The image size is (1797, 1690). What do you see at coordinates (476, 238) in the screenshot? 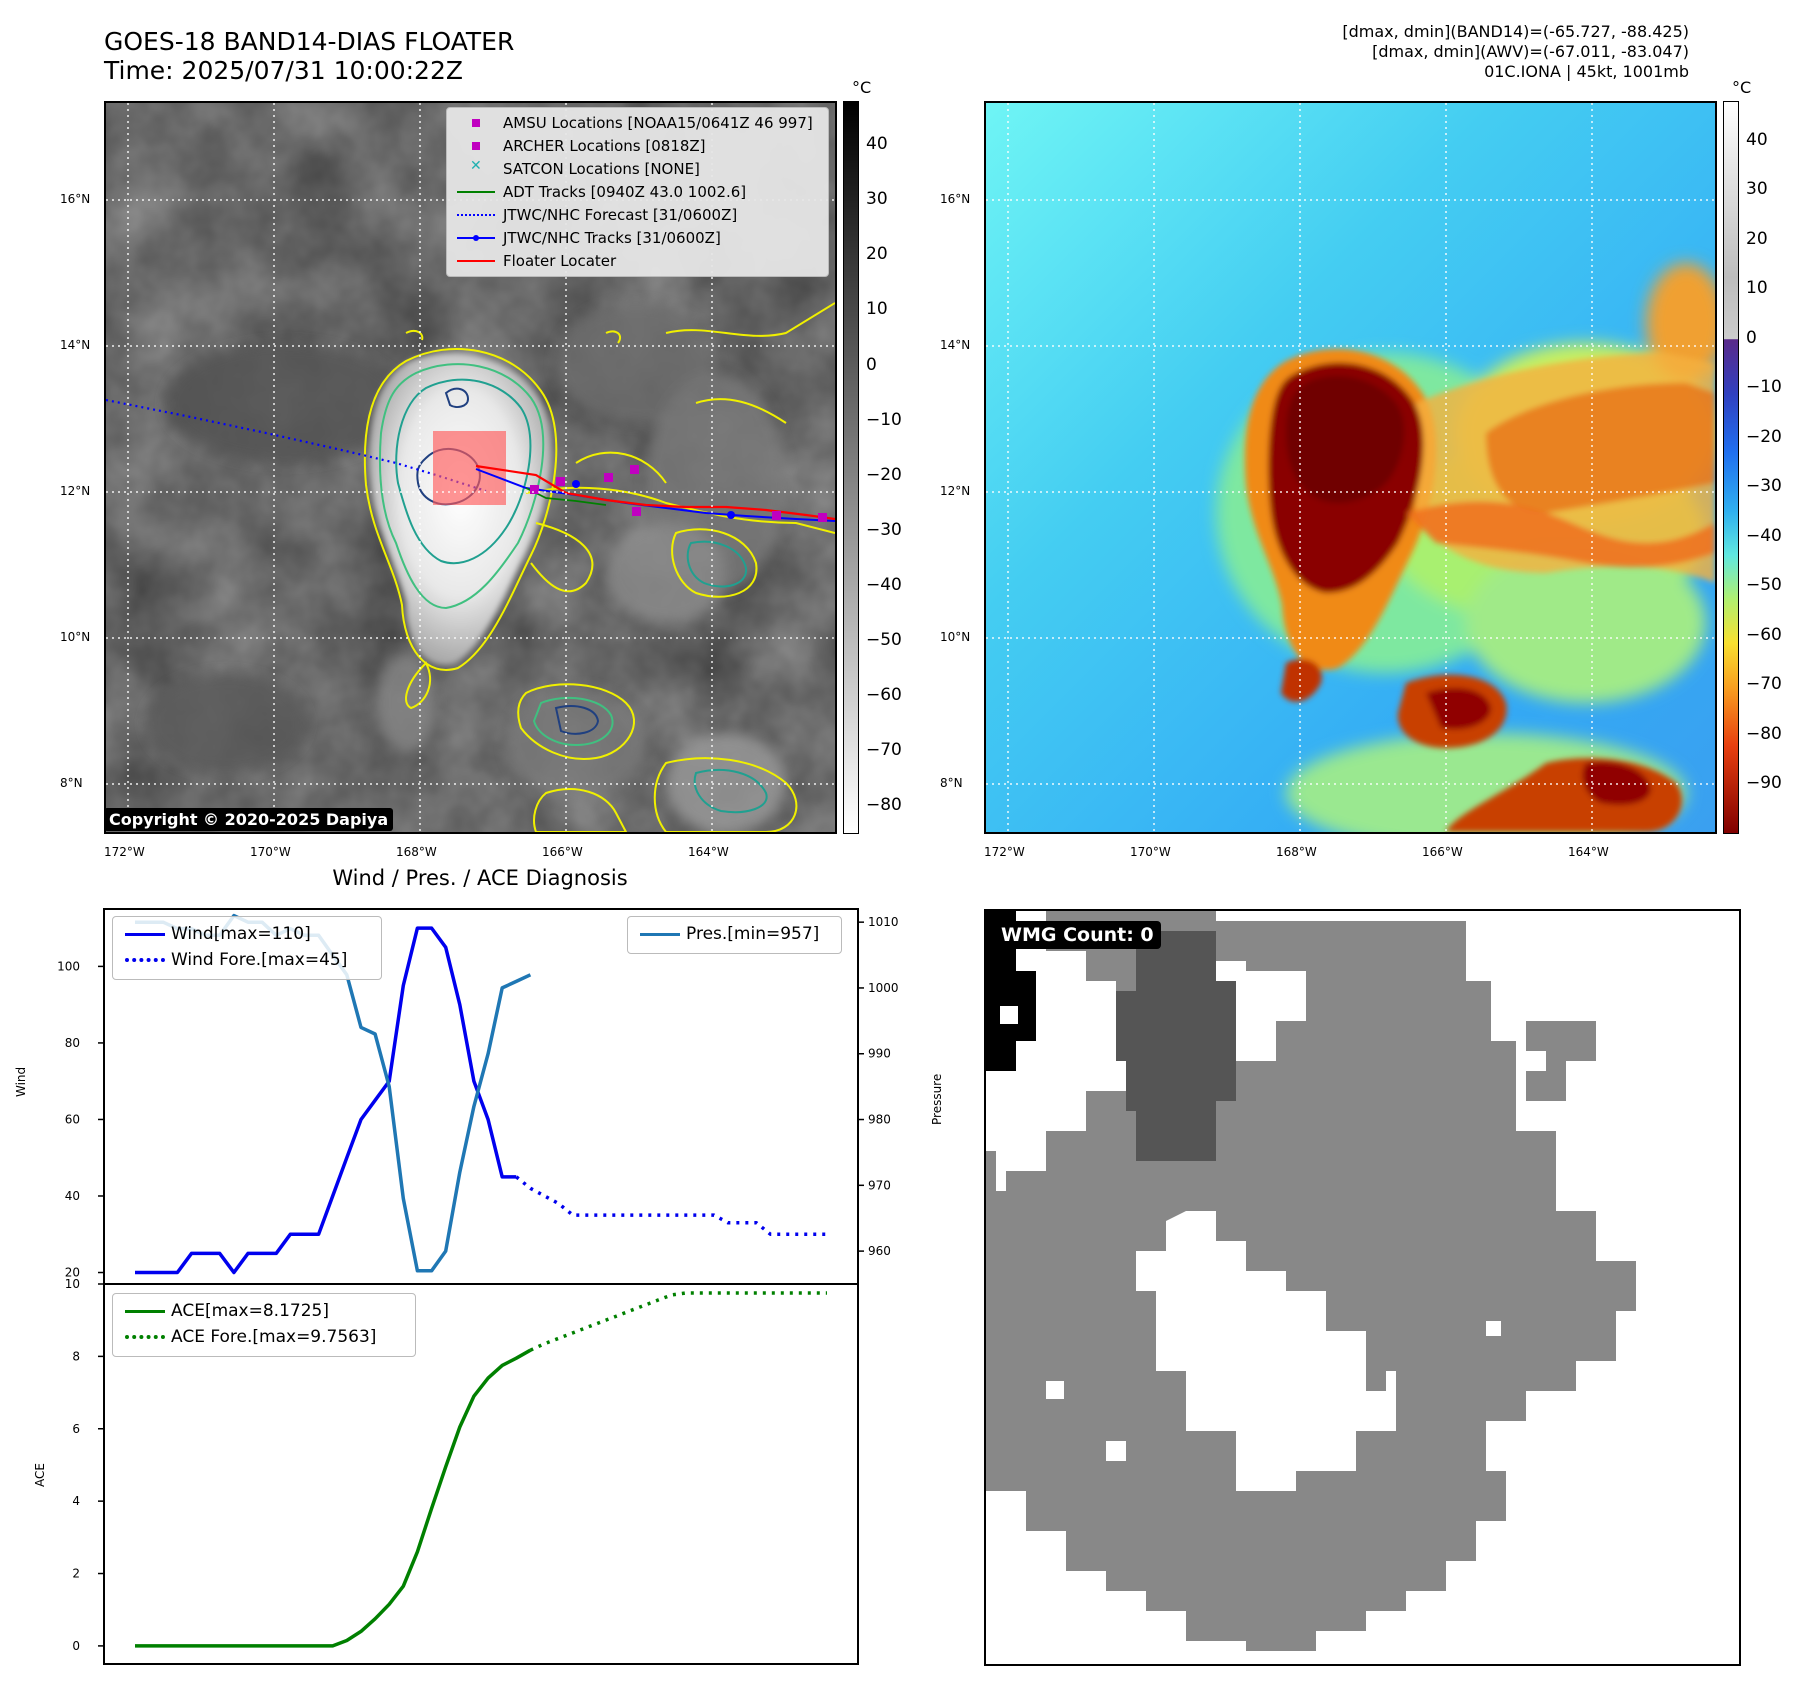
I see `line-dot-icon` at bounding box center [476, 238].